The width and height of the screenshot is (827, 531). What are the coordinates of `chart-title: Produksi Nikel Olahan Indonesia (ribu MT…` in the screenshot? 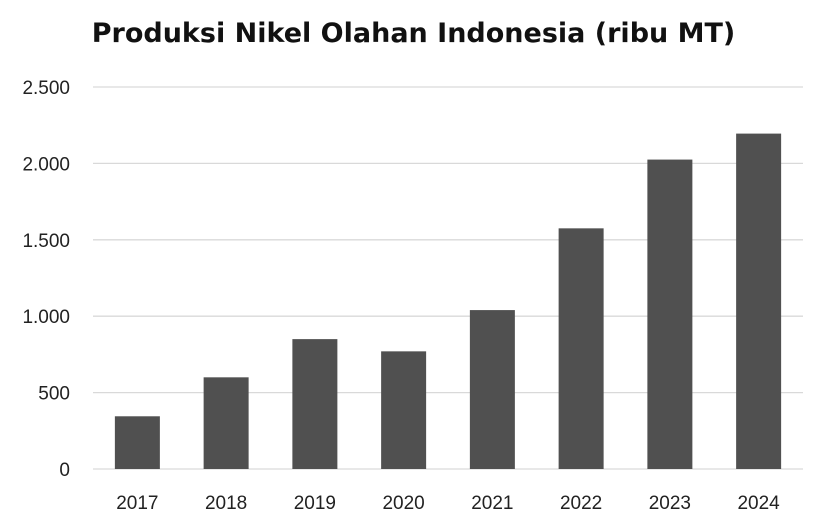 It's located at (413, 33).